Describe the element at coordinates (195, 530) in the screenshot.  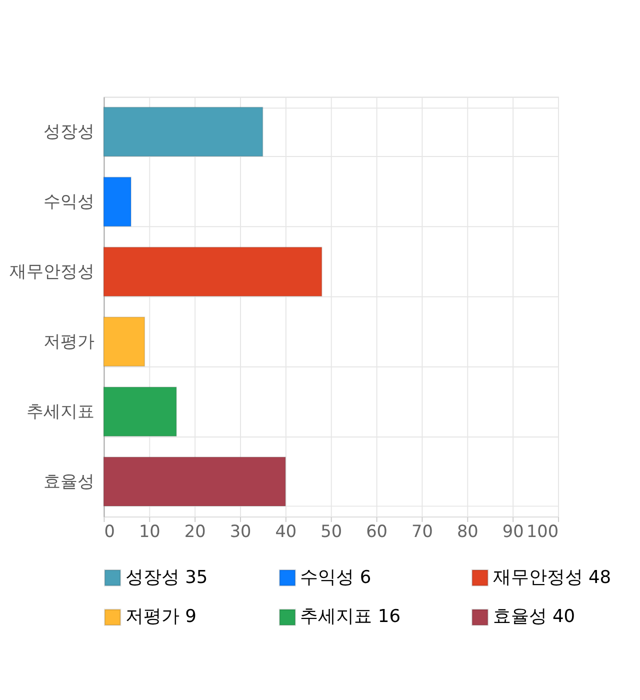
I see `x-tick-label: 20` at that location.